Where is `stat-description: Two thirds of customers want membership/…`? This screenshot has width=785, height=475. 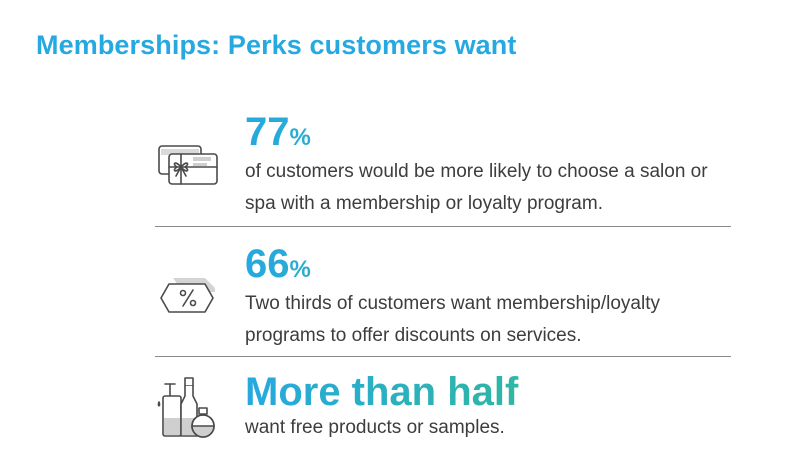
stat-description: Two thirds of customers want membership/… is located at coordinates (452, 319).